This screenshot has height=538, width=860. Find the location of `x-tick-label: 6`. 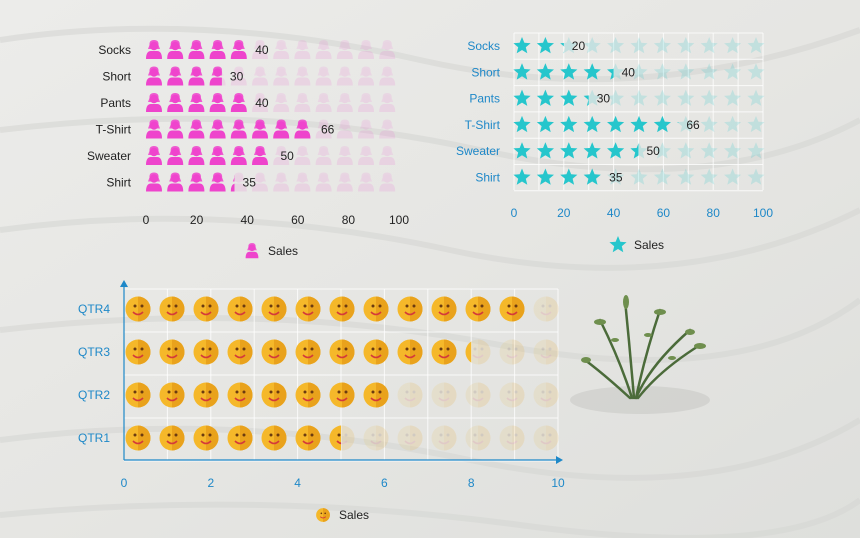

x-tick-label: 6 is located at coordinates (384, 483).